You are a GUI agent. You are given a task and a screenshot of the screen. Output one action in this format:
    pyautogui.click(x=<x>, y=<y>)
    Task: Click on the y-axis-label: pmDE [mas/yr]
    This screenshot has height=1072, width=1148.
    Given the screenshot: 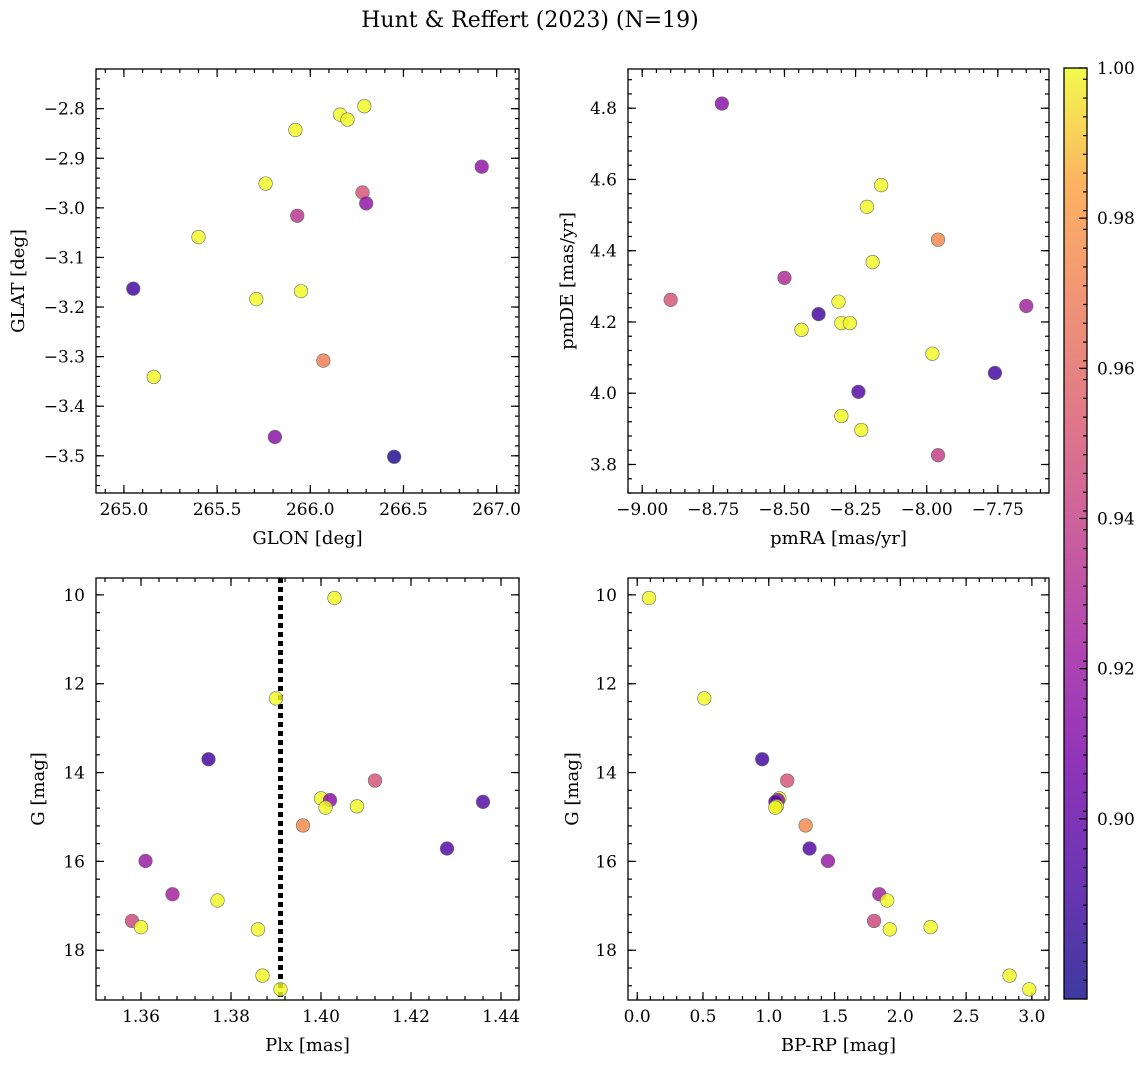 What is the action you would take?
    pyautogui.click(x=567, y=281)
    